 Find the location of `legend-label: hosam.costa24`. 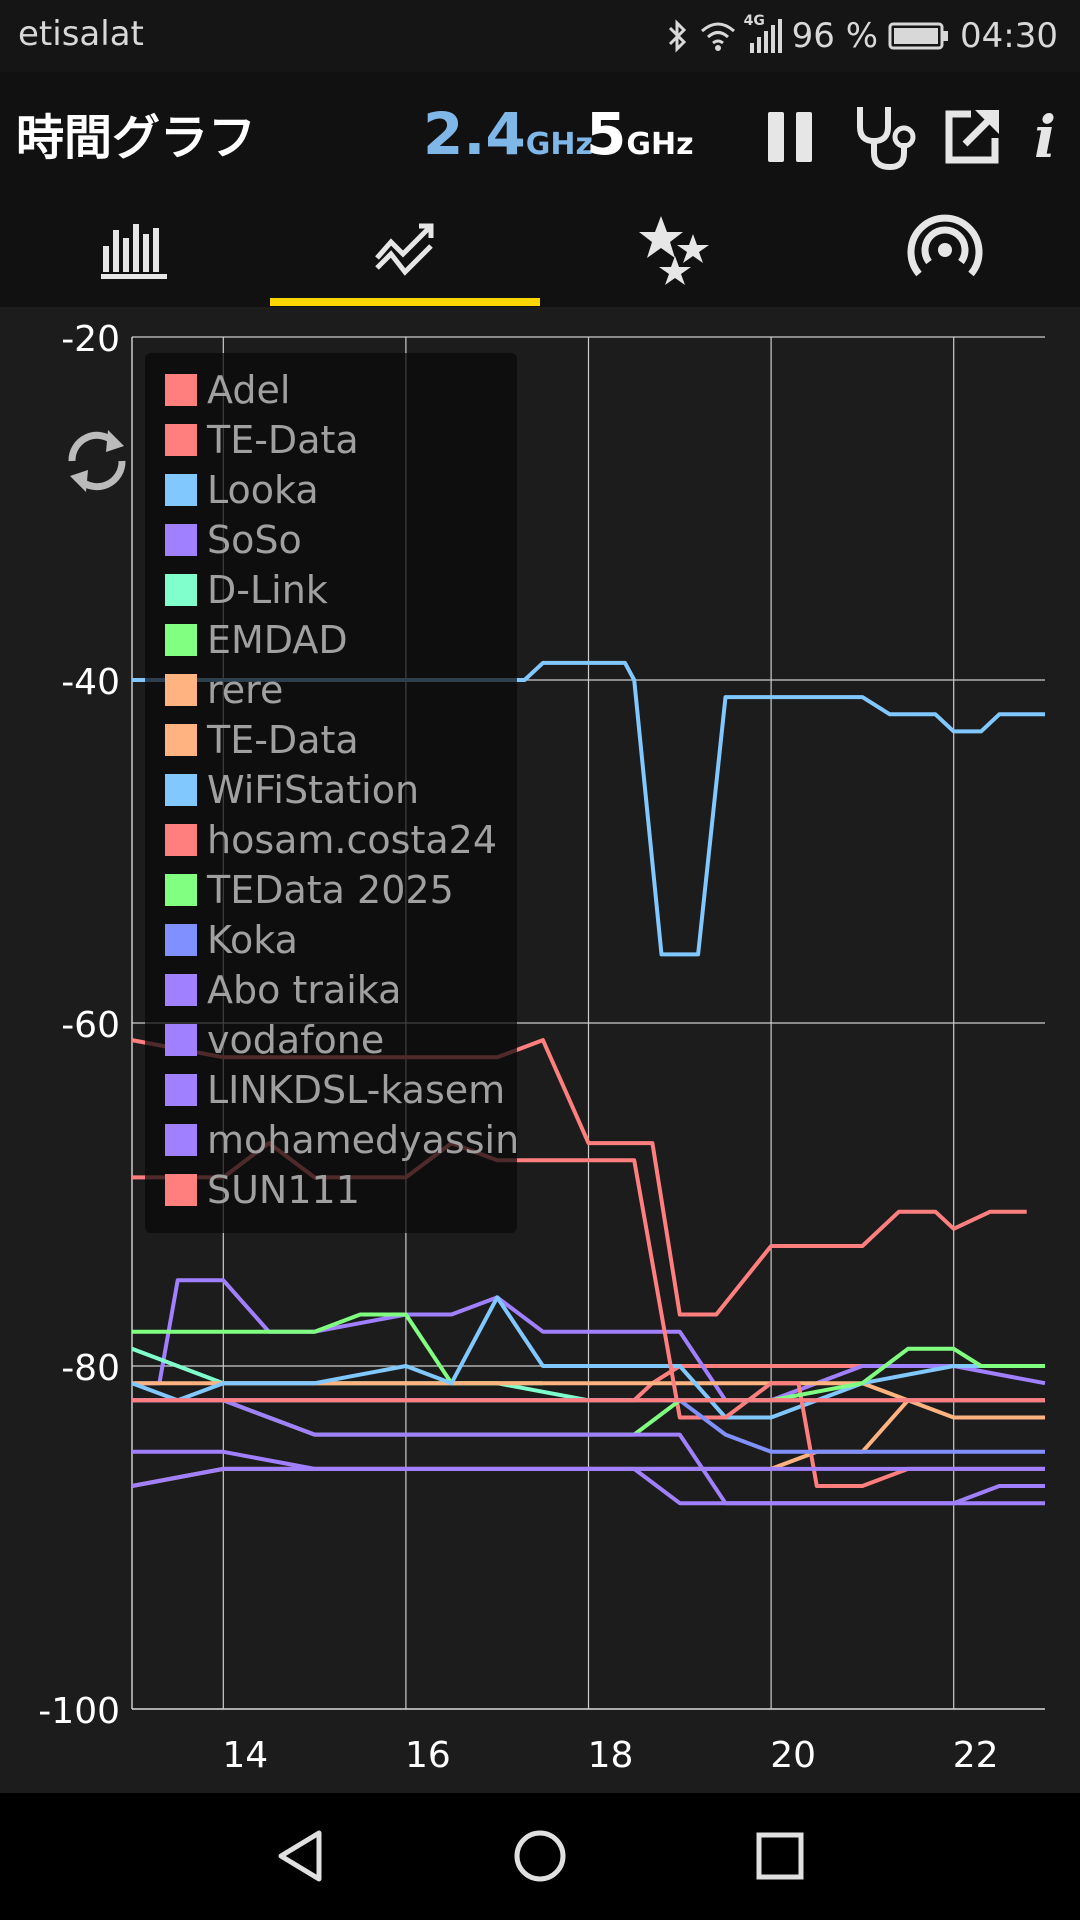

legend-label: hosam.costa24 is located at coordinates (352, 840).